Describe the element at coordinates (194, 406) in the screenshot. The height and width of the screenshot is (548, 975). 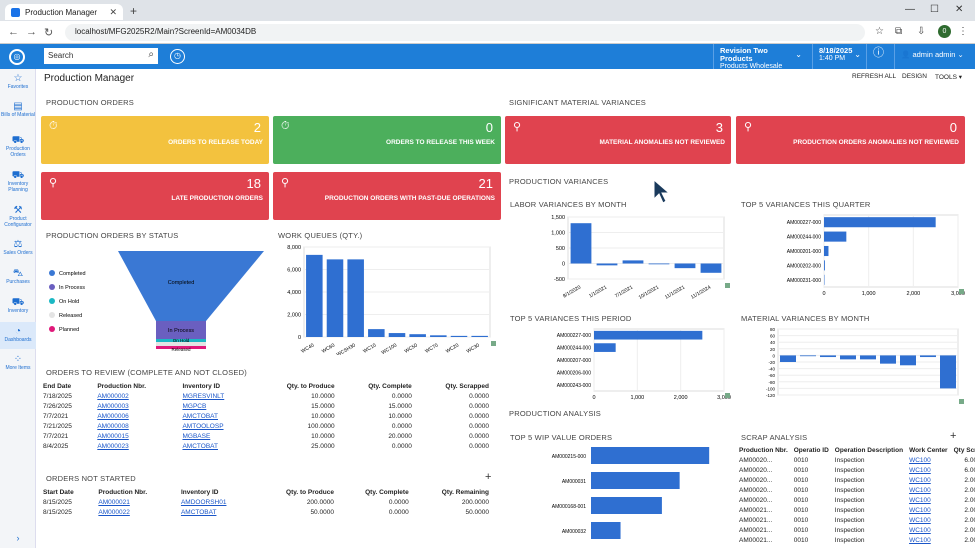
I see `table-cell: MGPCB` at that location.